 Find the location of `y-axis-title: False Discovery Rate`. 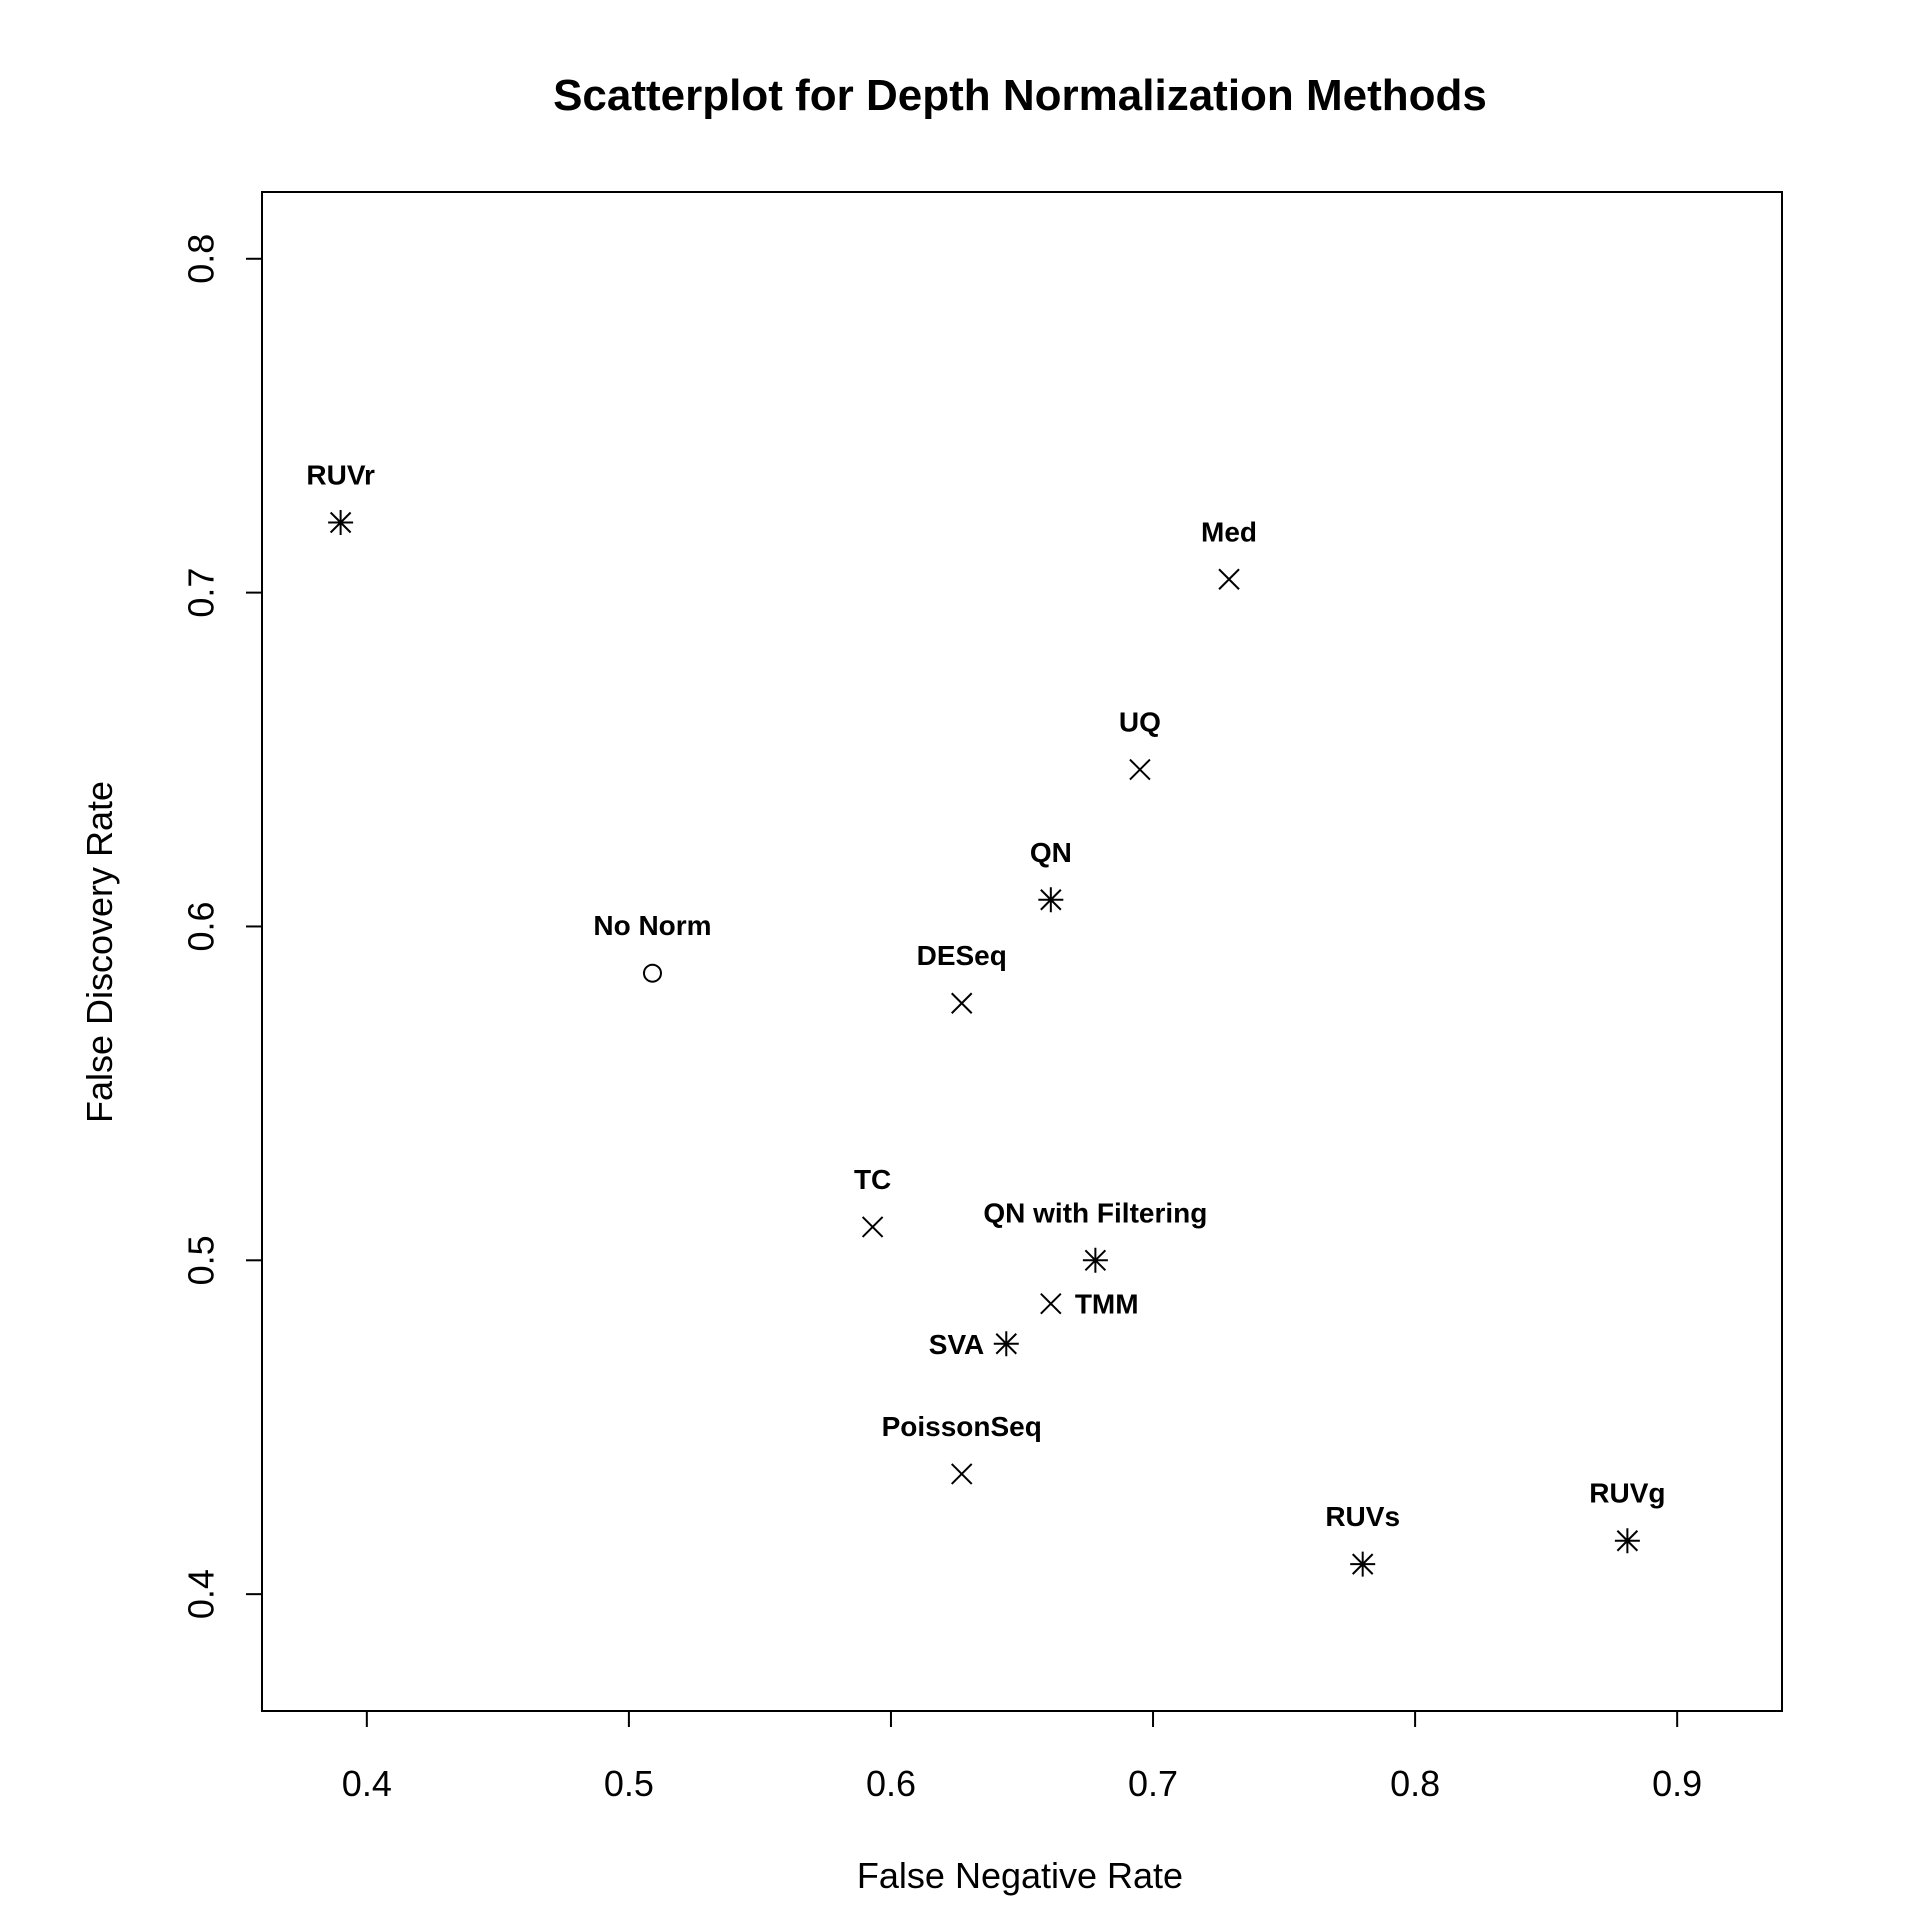

y-axis-title: False Discovery Rate is located at coordinates (99, 952).